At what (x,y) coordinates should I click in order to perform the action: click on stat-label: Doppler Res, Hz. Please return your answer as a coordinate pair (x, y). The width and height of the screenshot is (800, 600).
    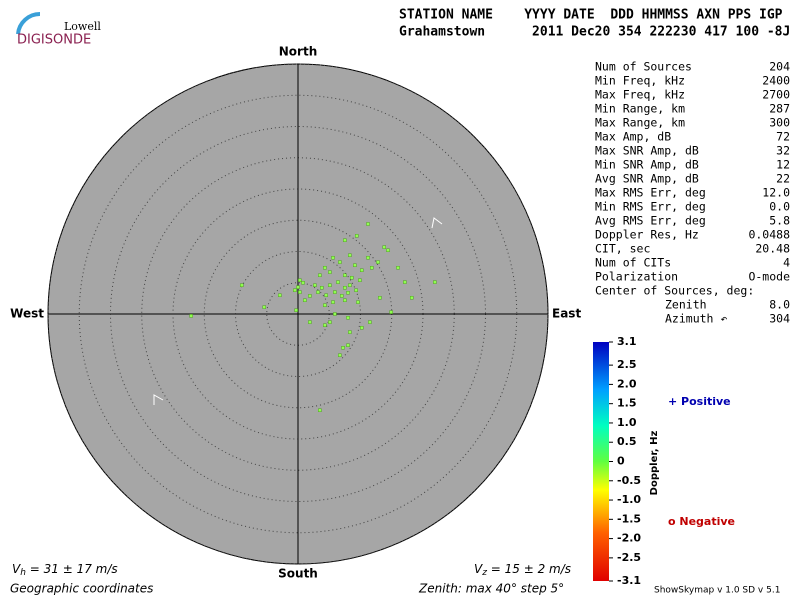
    Looking at the image, I should click on (647, 235).